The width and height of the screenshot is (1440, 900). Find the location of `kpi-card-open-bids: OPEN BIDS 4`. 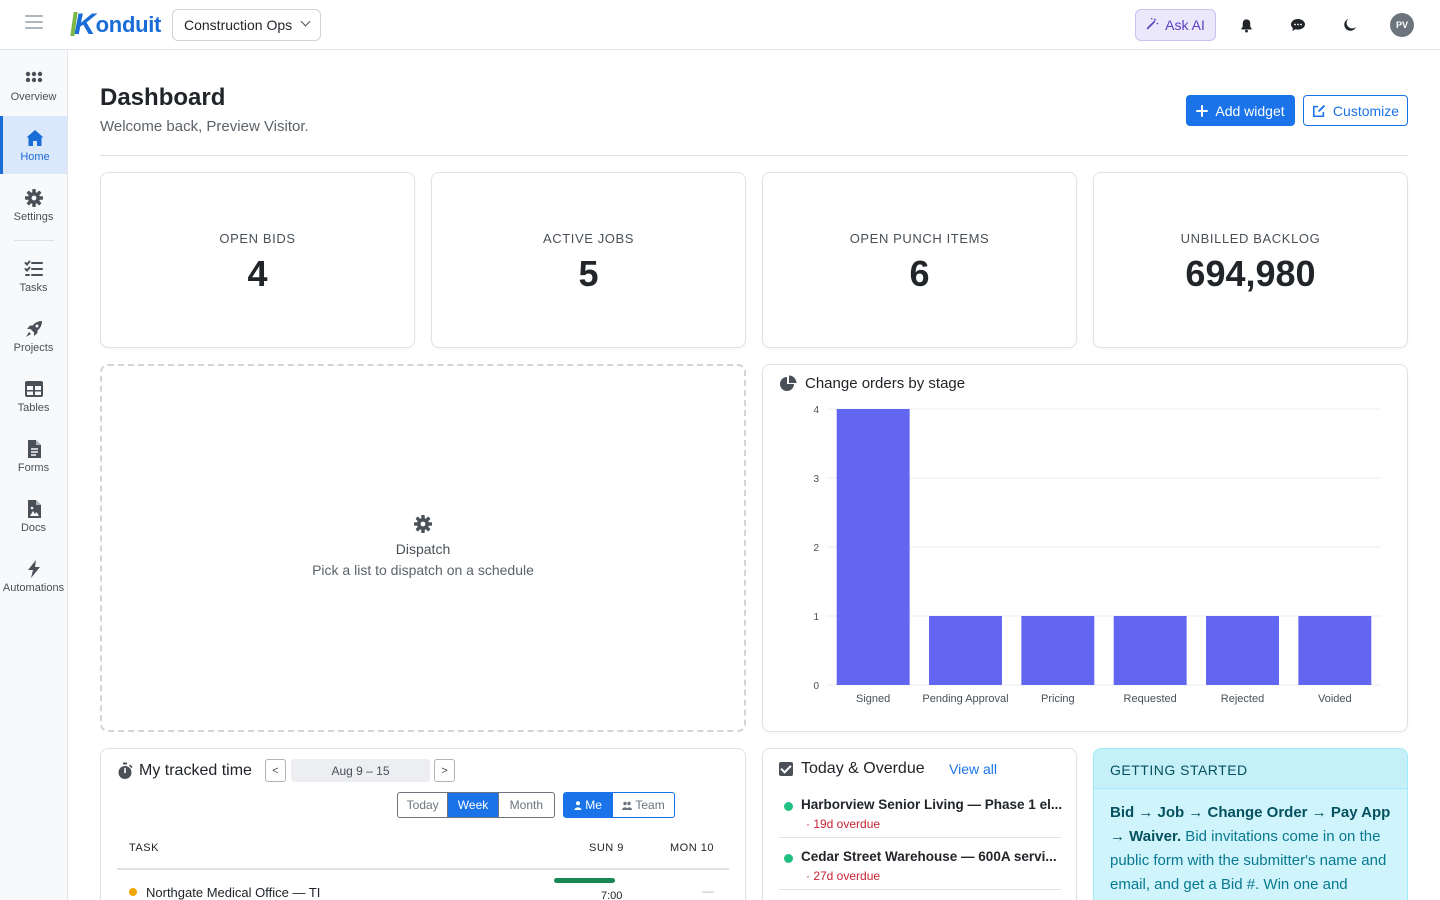

kpi-card-open-bids: OPEN BIDS 4 is located at coordinates (257, 260).